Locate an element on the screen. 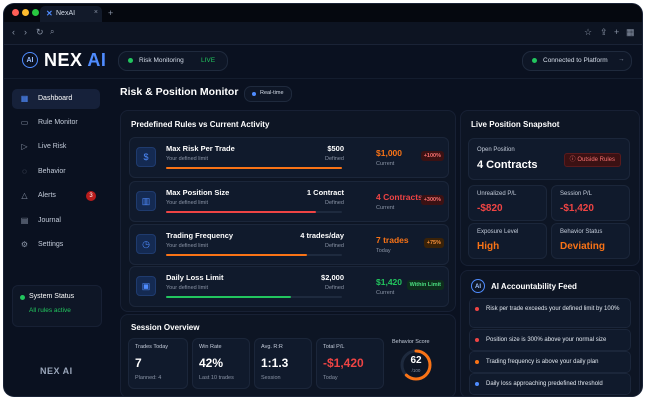 This screenshot has height=400, width=646. feed-title: AI Accountability Feed is located at coordinates (534, 286).